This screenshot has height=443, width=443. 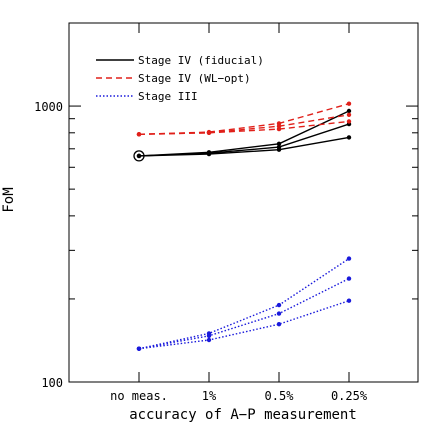 I want to click on x-tick-label: no meas., so click(x=139, y=396).